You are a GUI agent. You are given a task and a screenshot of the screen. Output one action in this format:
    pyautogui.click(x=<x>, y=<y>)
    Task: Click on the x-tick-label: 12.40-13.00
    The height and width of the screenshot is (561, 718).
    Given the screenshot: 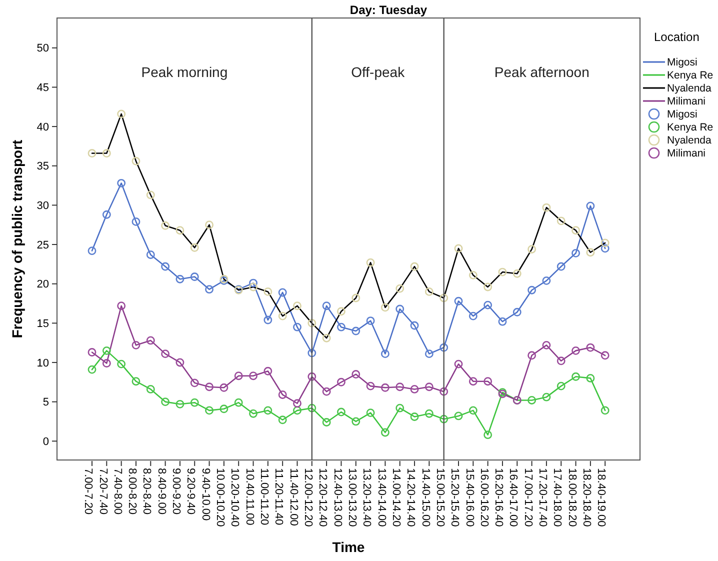 What is the action you would take?
    pyautogui.click(x=337, y=497)
    